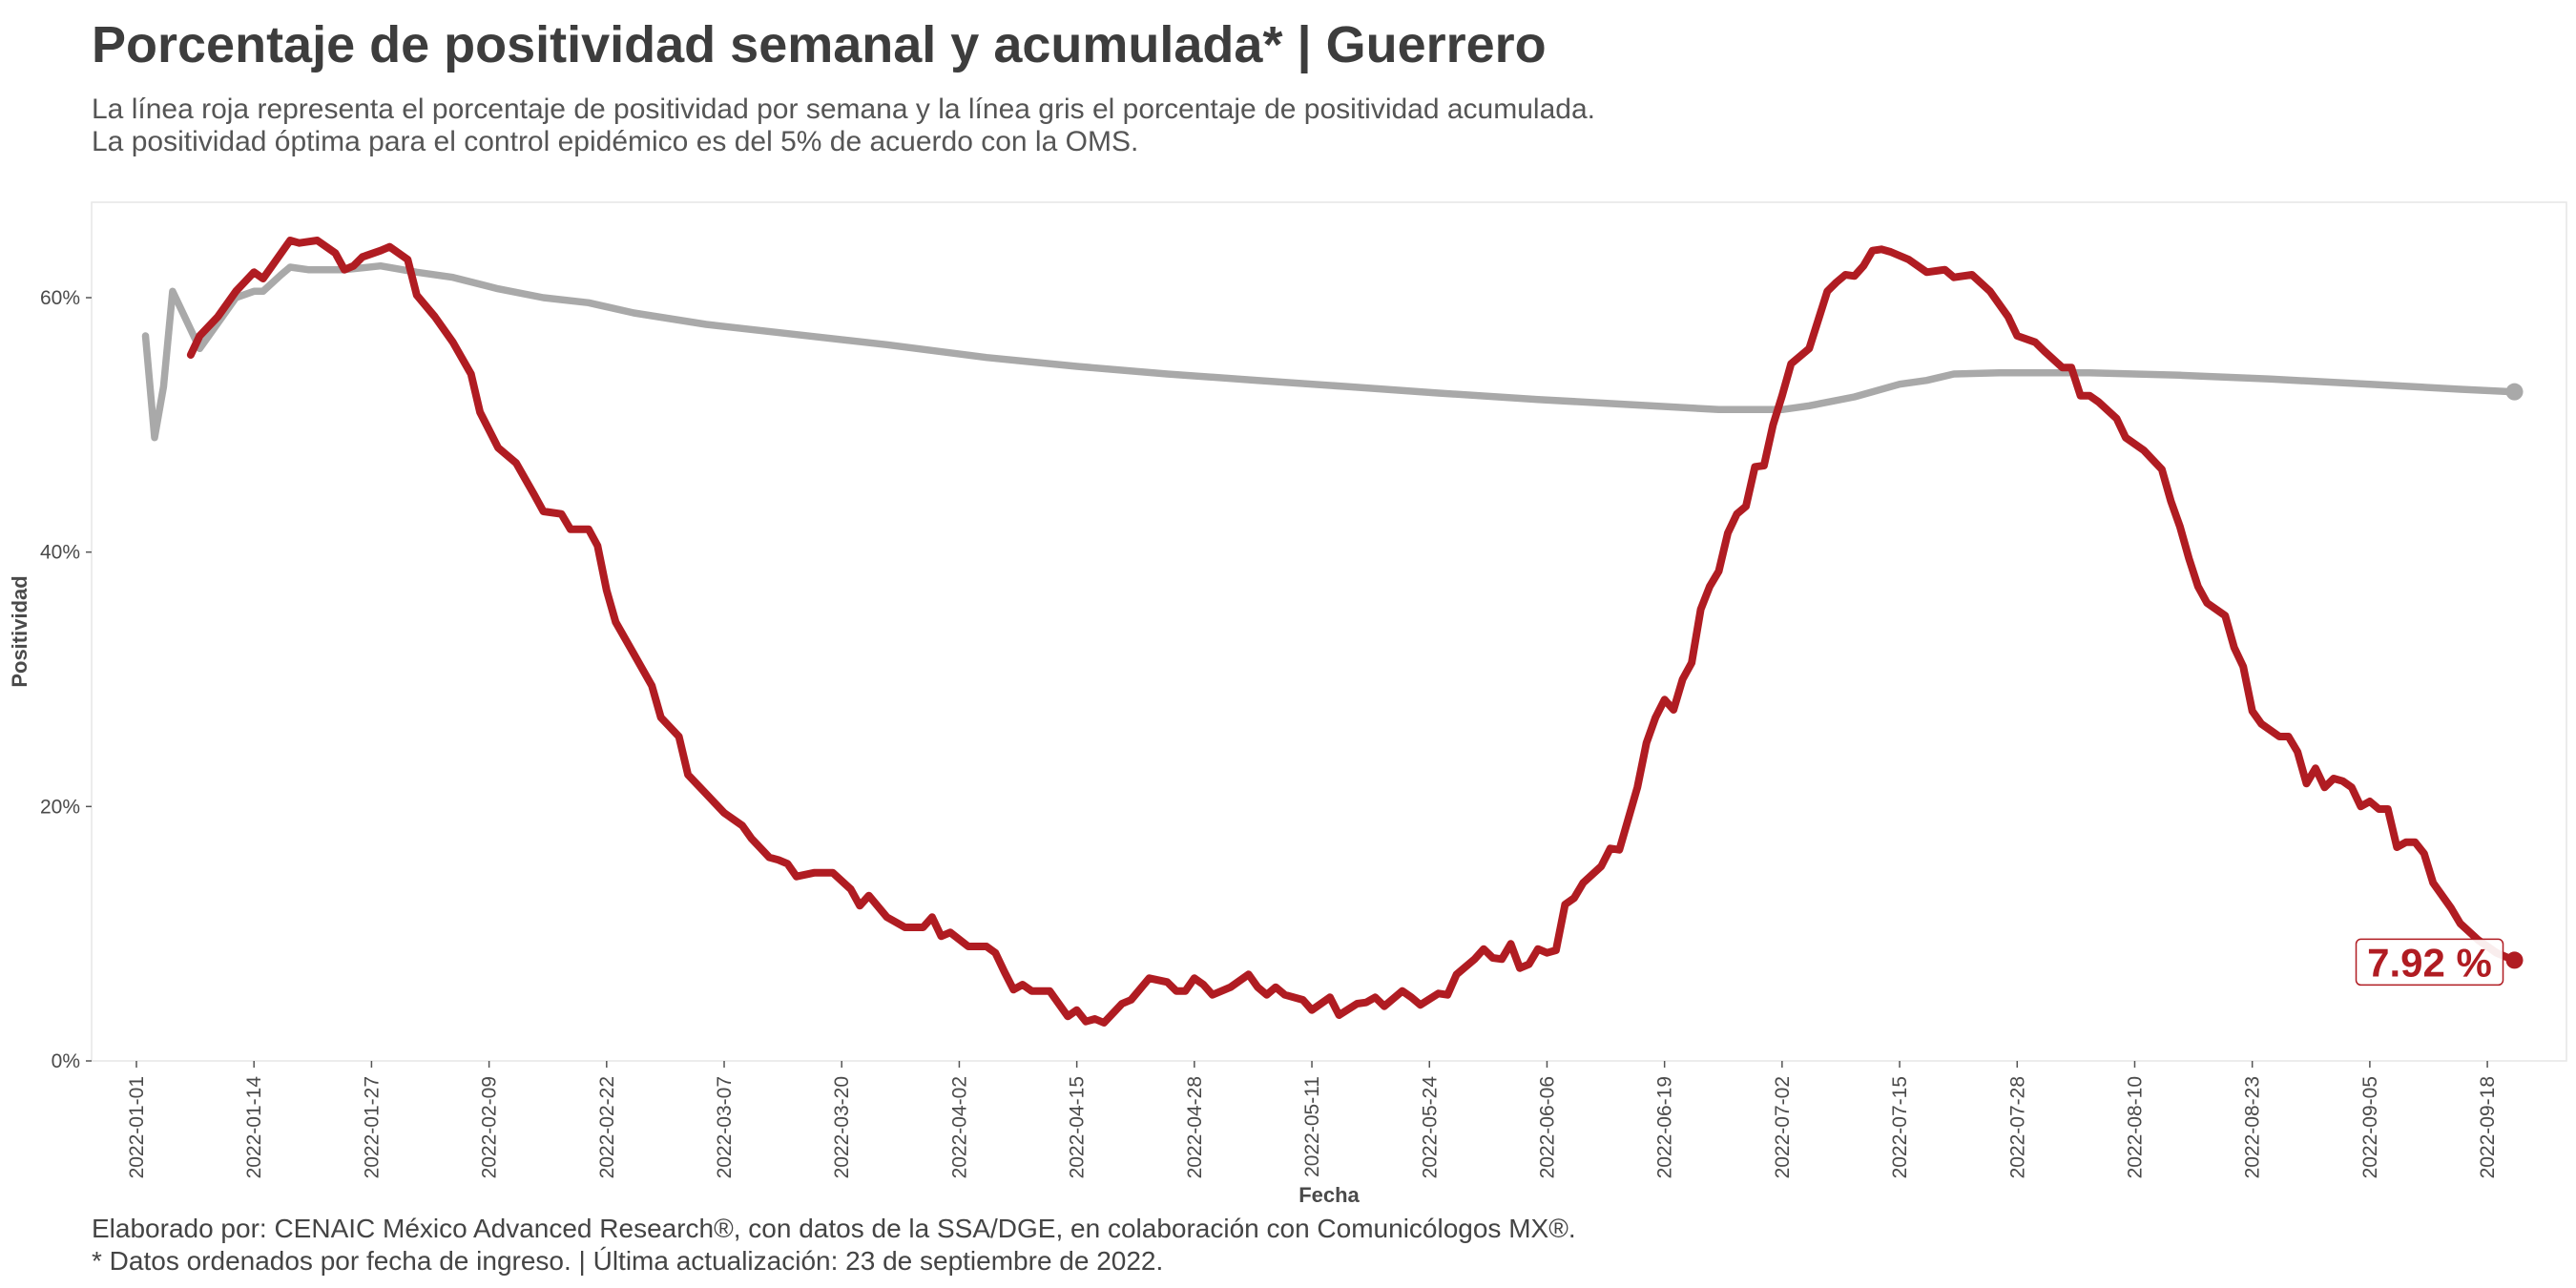 The width and height of the screenshot is (2576, 1288). Describe the element at coordinates (2135, 1127) in the screenshot. I see `x-tick-label: 2022-08-10` at that location.